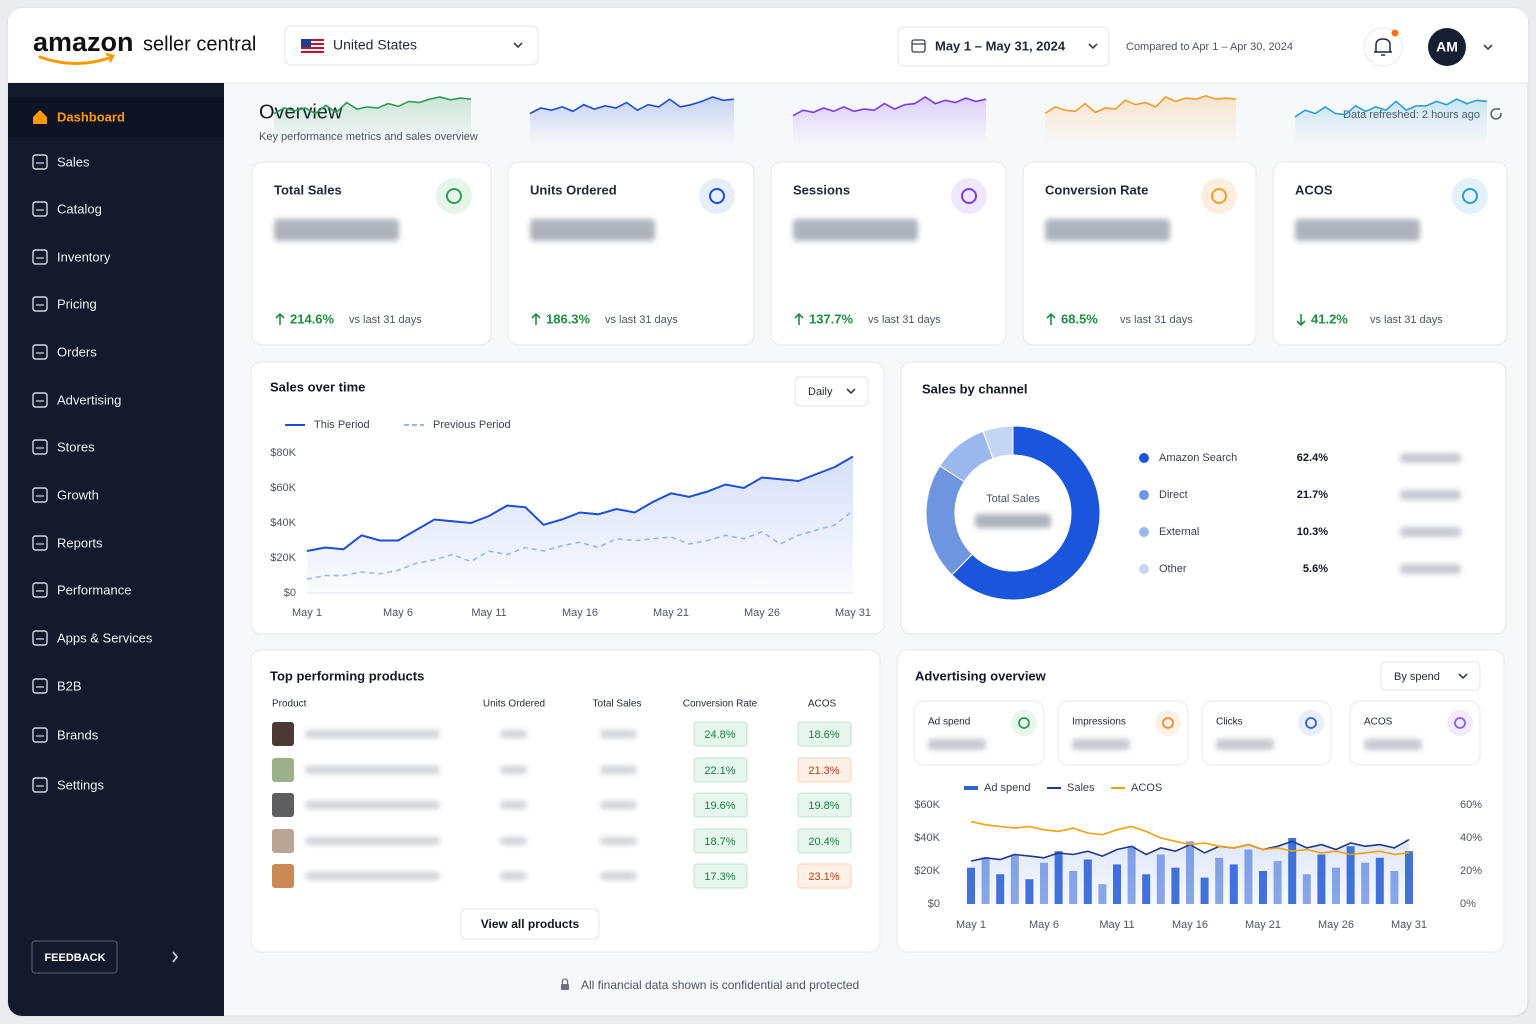 Image resolution: width=1536 pixels, height=1024 pixels. What do you see at coordinates (1140, 120) in the screenshot?
I see `sparkline-area` at bounding box center [1140, 120].